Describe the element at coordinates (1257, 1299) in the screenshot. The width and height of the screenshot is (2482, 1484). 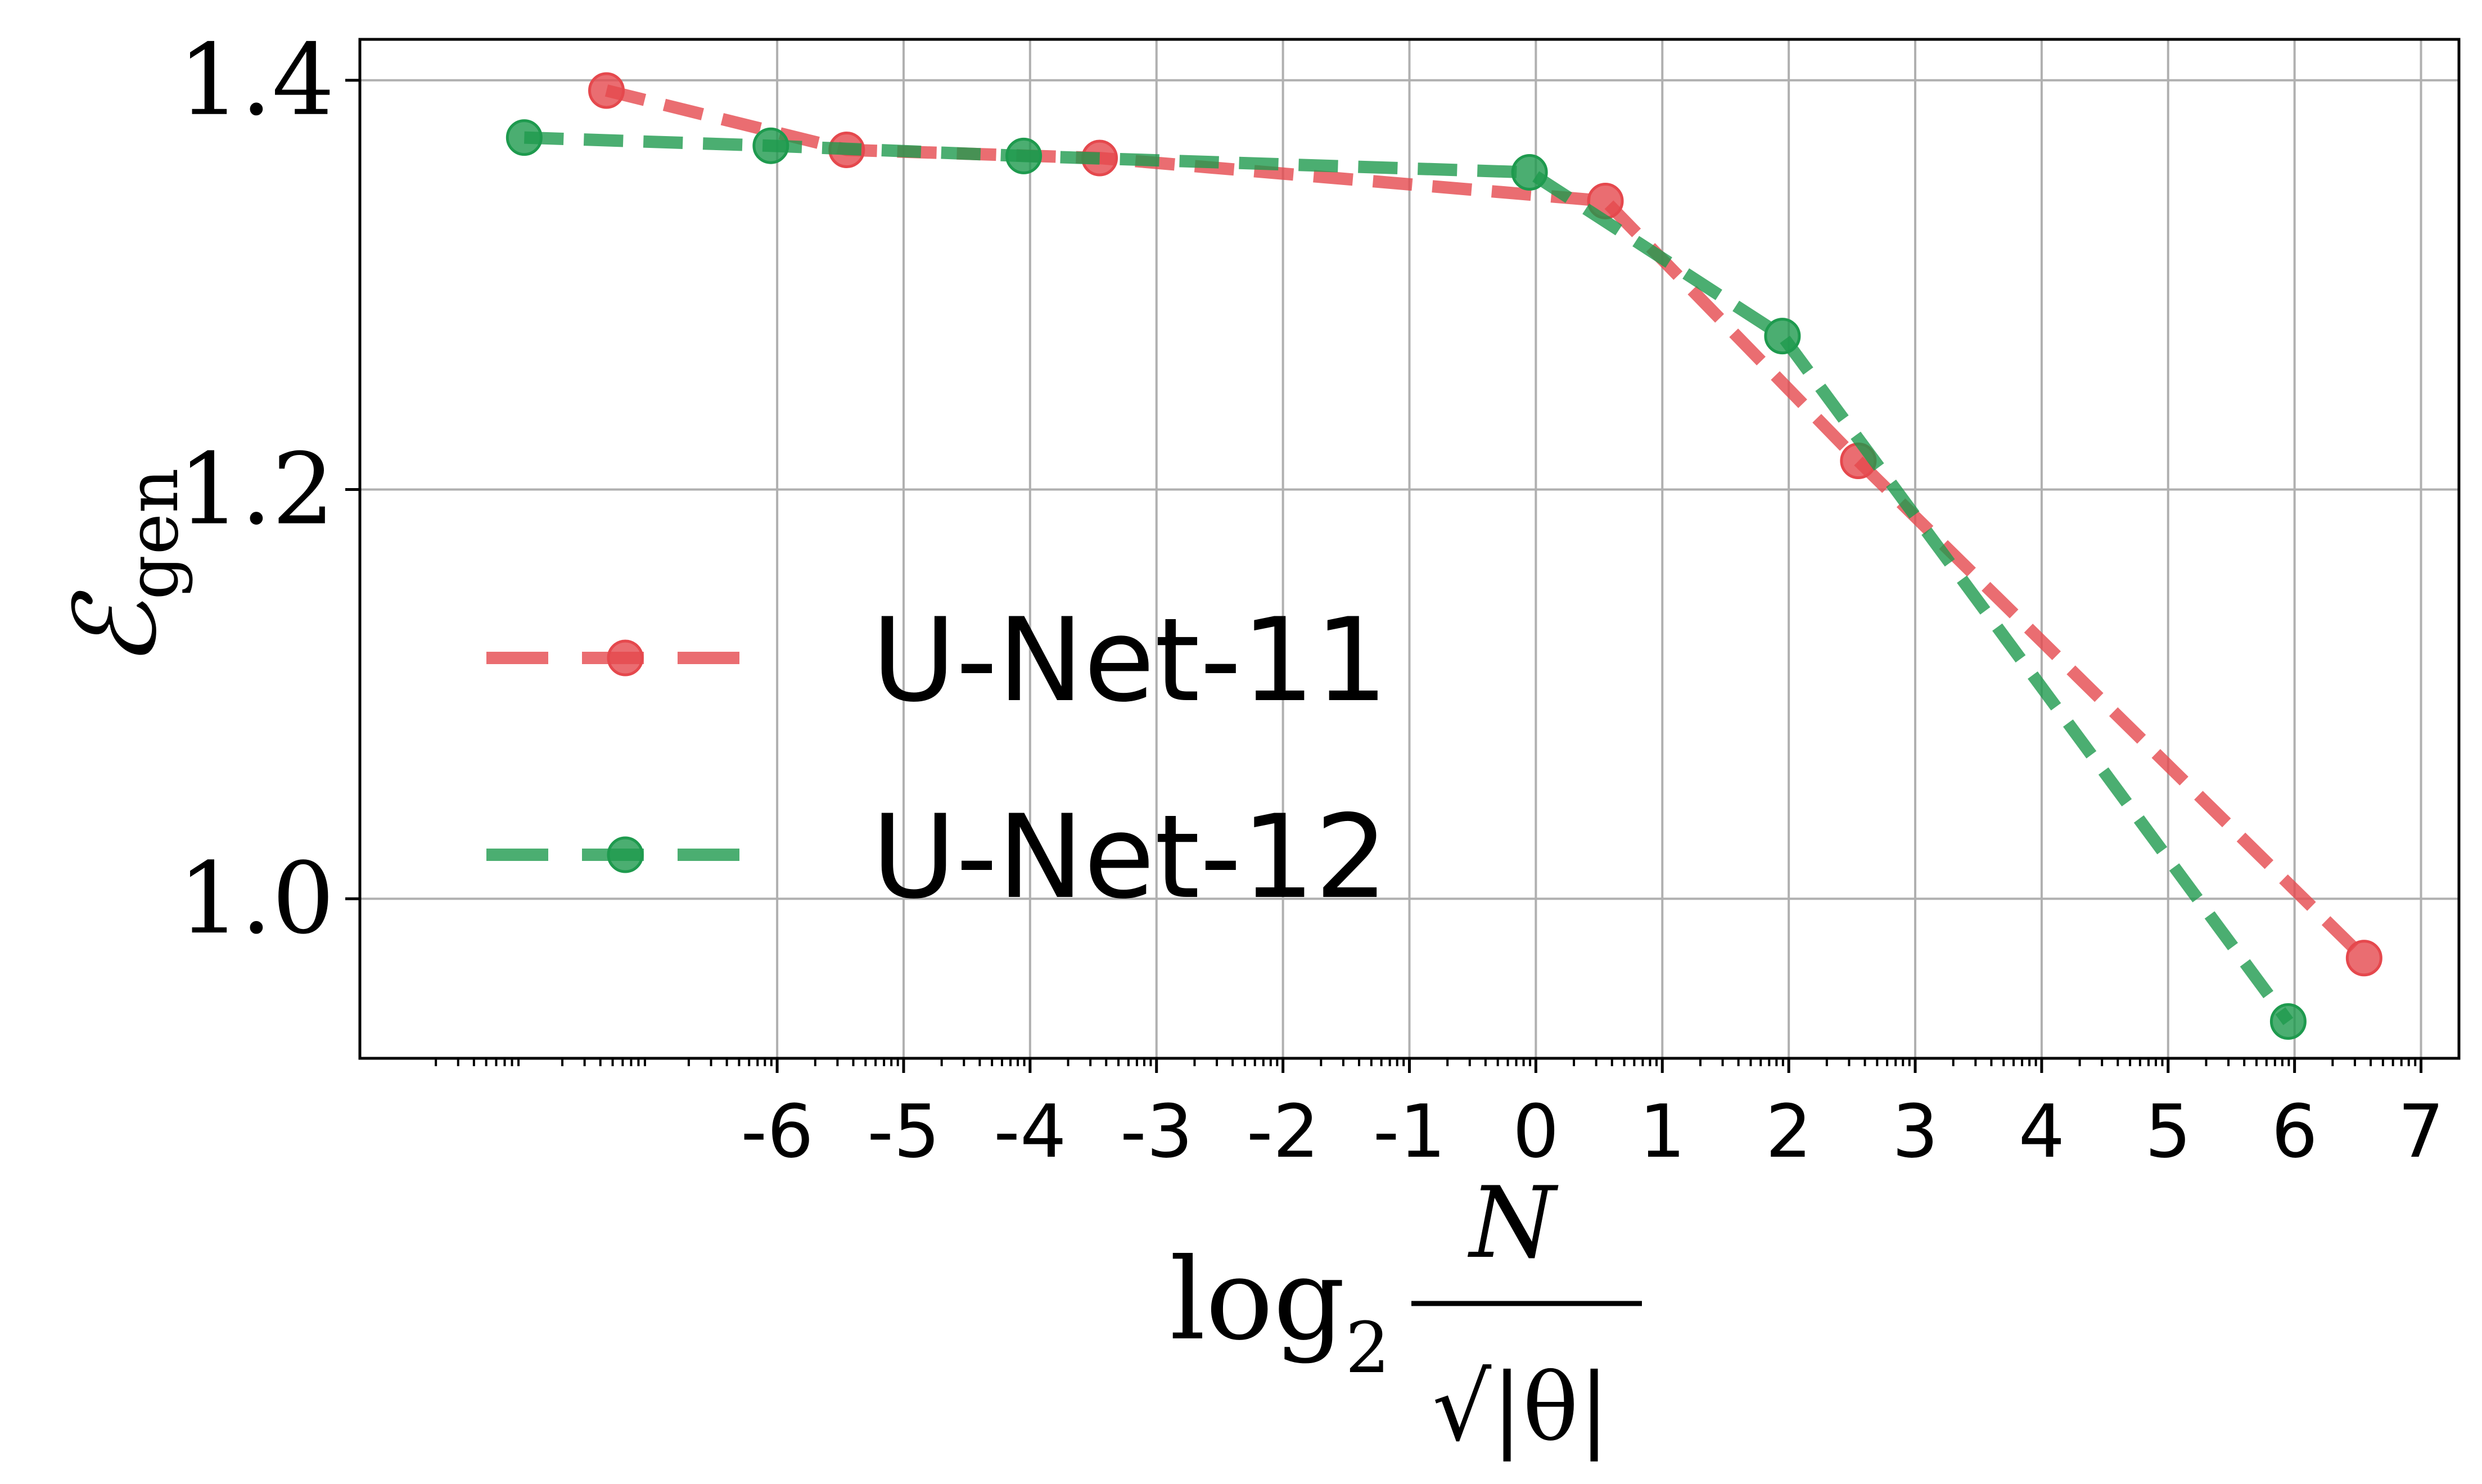
I see `x-axis-label-log: log` at that location.